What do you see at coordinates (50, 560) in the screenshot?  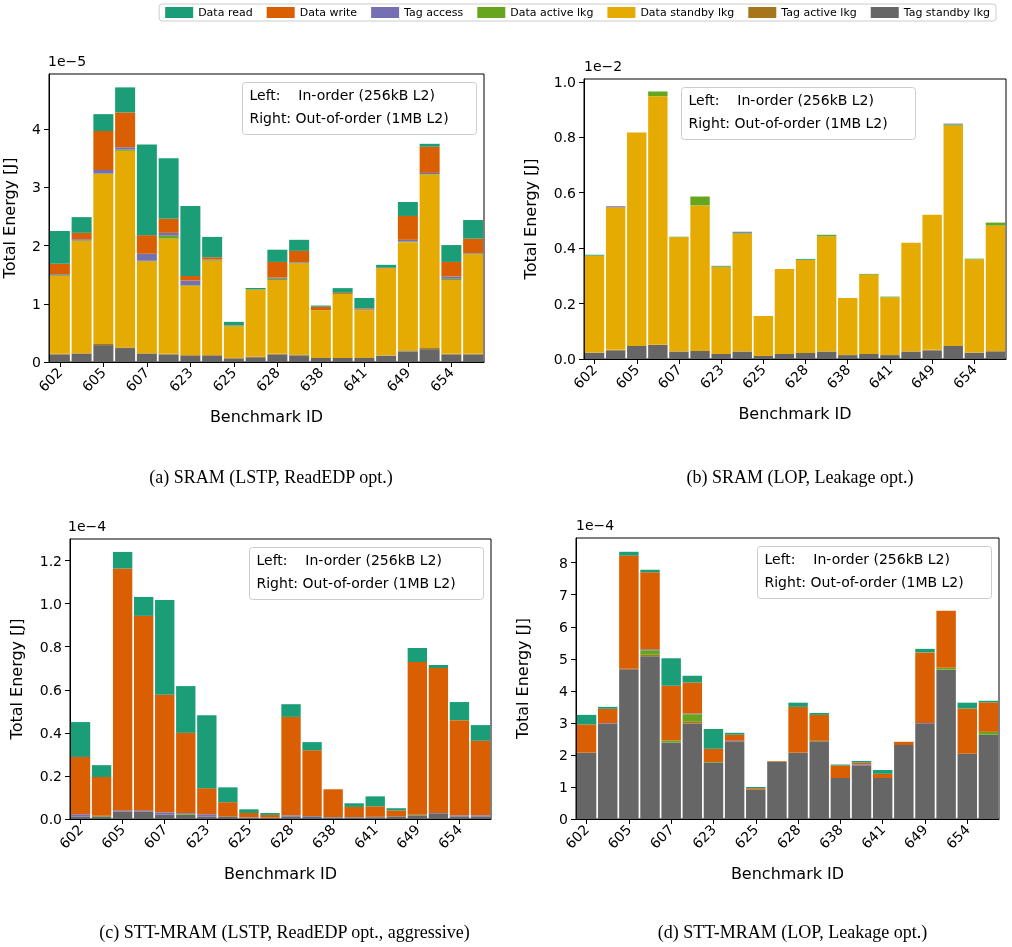 I see `y-tick-label: 1.2` at bounding box center [50, 560].